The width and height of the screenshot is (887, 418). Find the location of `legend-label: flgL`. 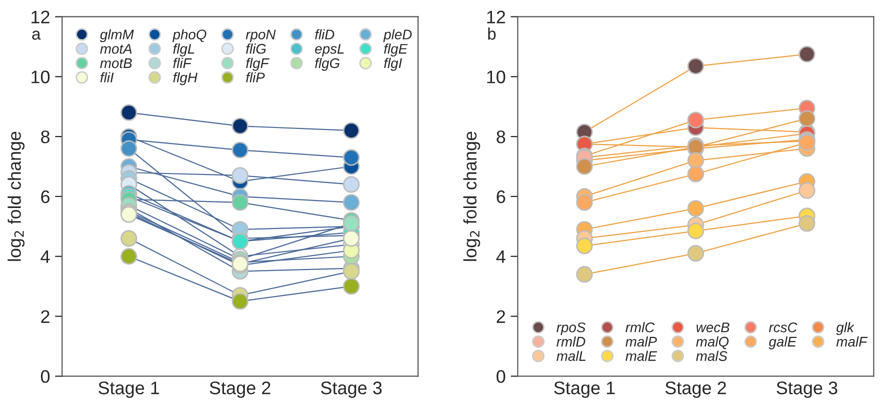

legend-label: flgL is located at coordinates (183, 50).